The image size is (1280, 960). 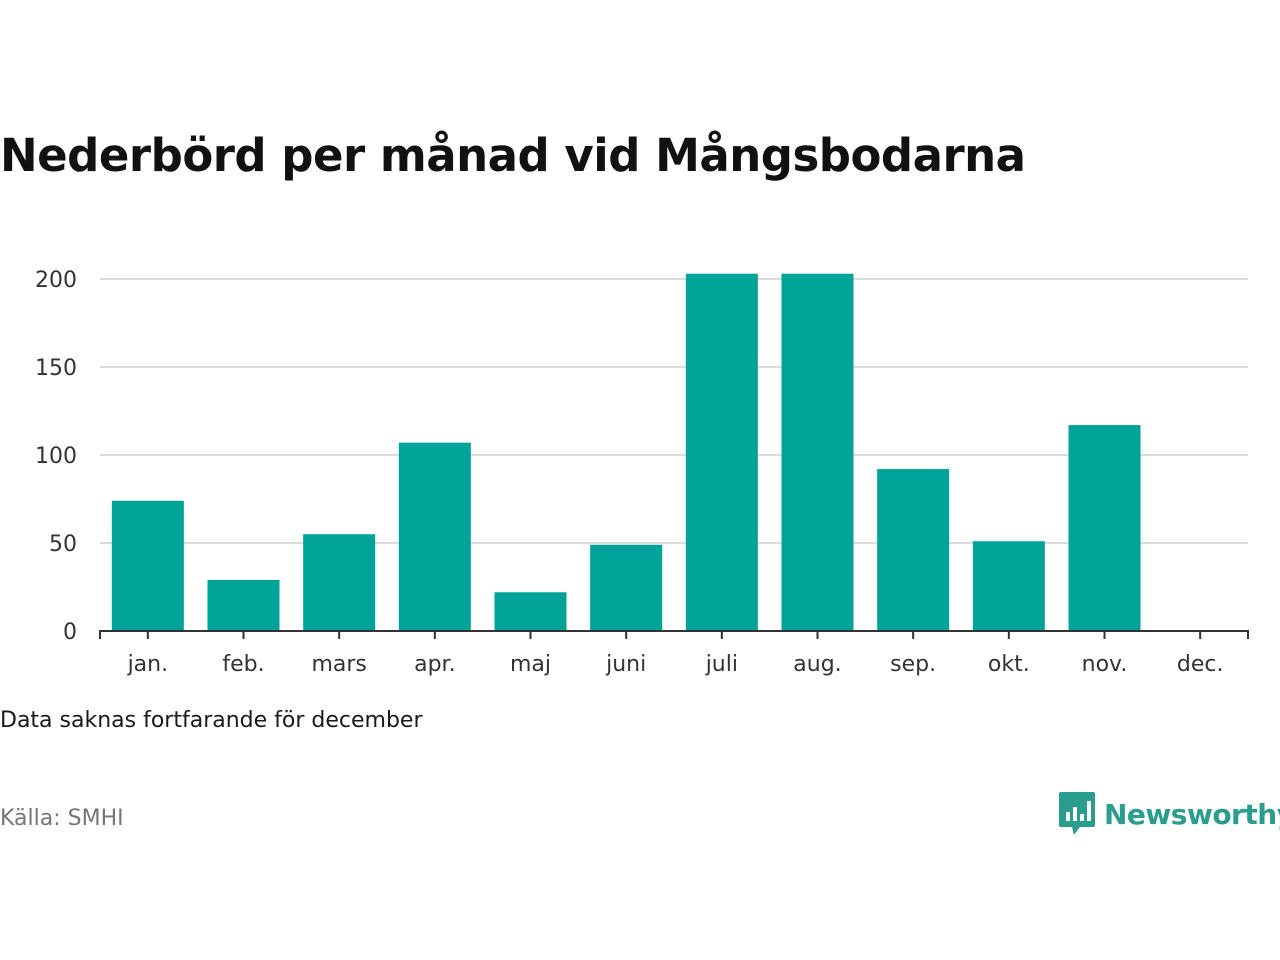 What do you see at coordinates (56, 280) in the screenshot?
I see `y-tick-label: 200` at bounding box center [56, 280].